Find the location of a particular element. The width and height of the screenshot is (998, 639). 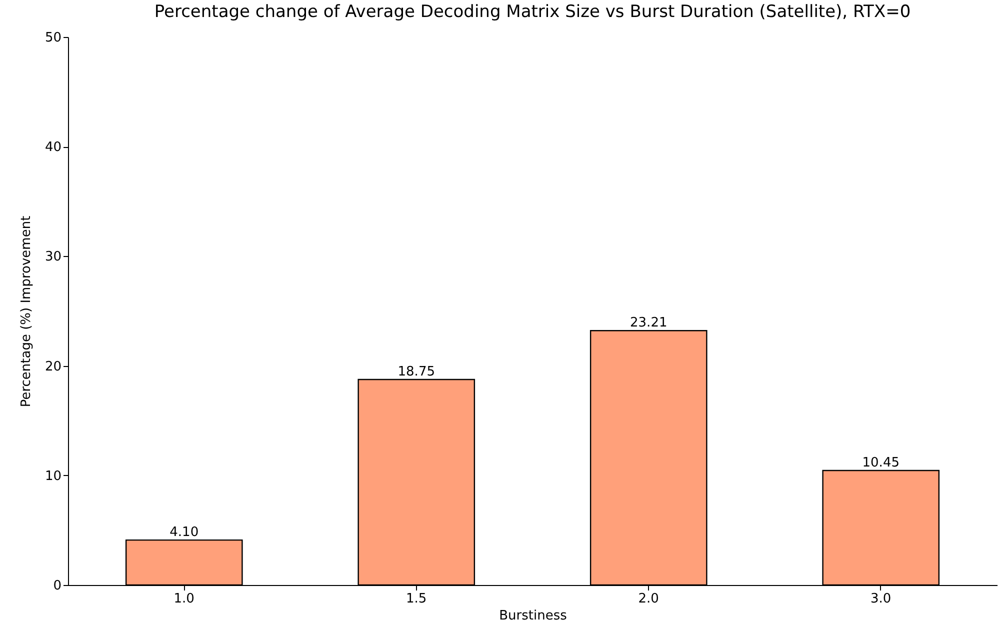

y-tick-label: 0 is located at coordinates (57, 586).